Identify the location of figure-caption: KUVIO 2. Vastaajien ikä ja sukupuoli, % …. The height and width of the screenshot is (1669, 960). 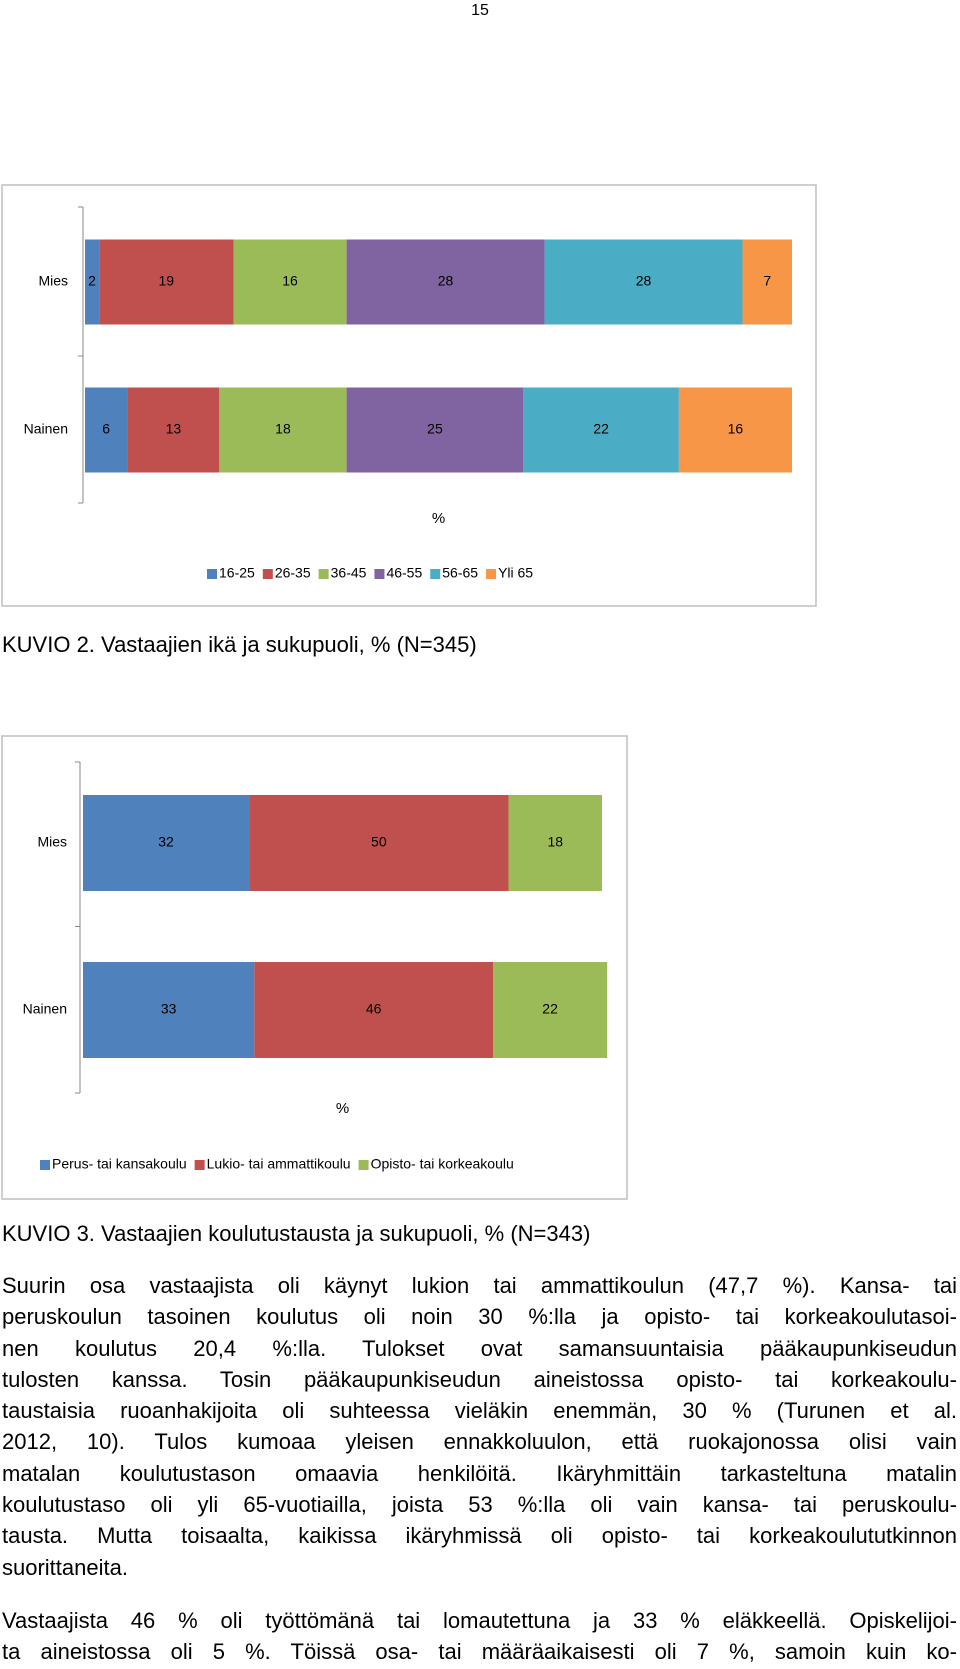
(239, 644).